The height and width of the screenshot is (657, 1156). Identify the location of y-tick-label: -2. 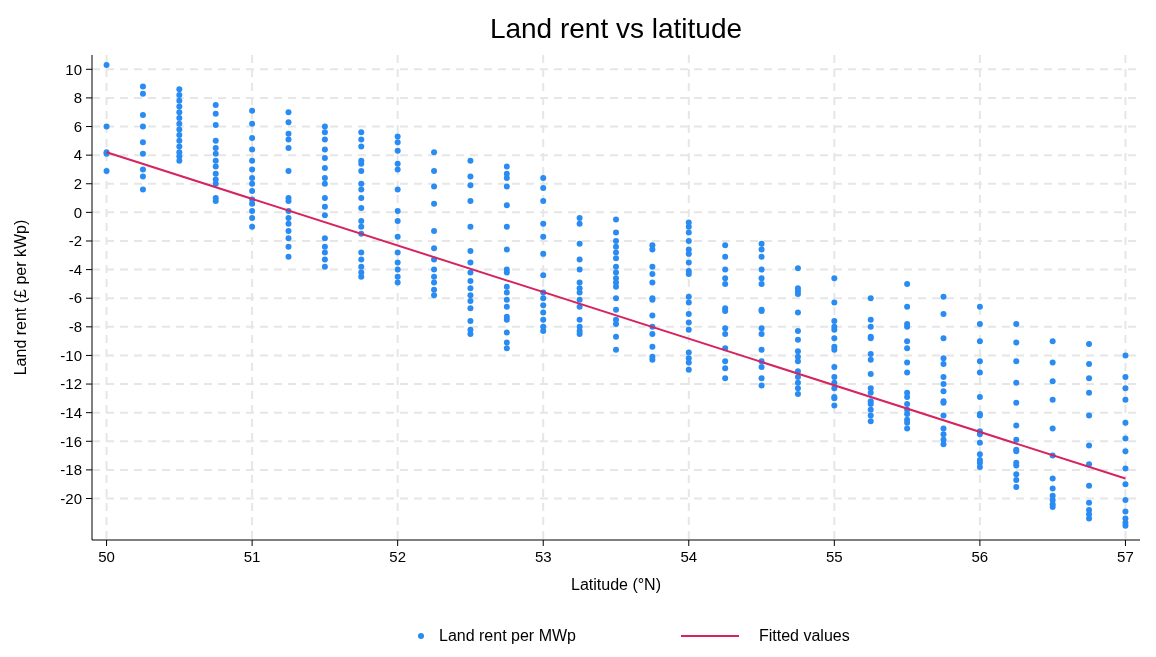
(75, 241).